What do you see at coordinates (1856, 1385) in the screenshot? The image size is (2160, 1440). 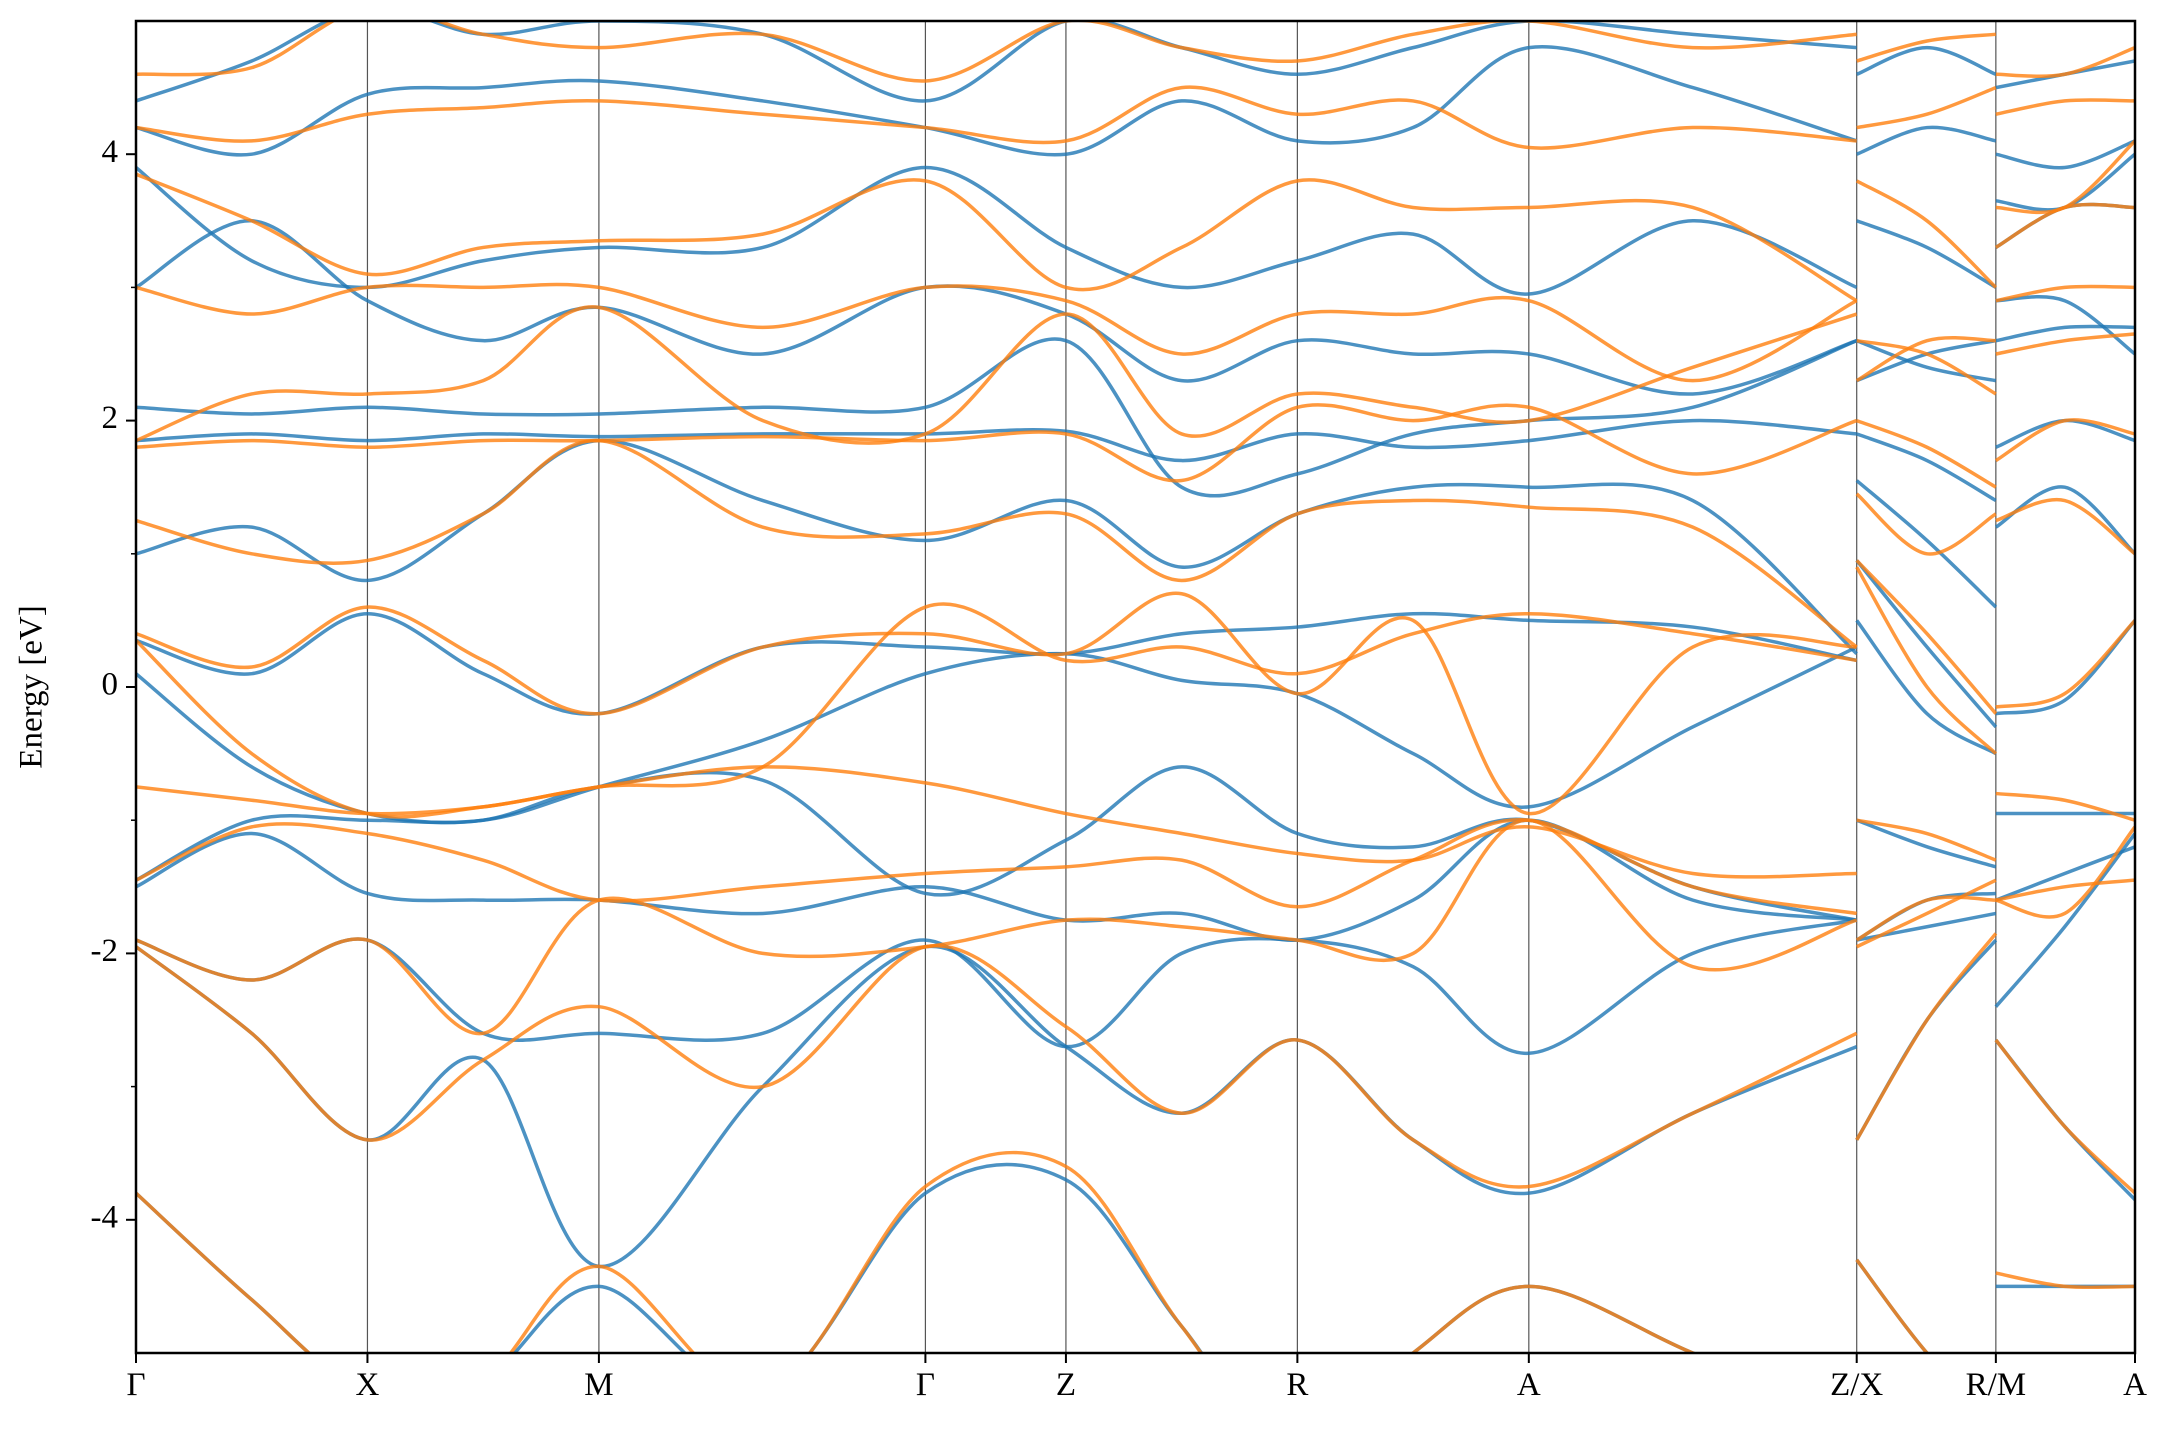 I see `x-tick-label: Z/X` at bounding box center [1856, 1385].